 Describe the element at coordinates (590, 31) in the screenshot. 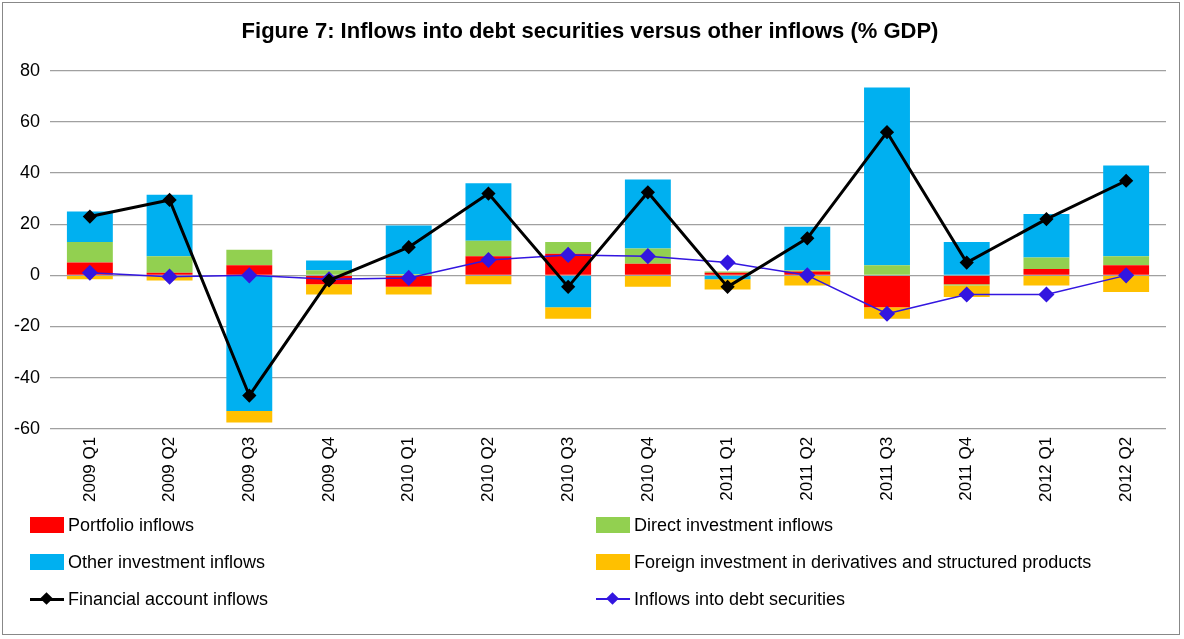

I see `chart-title: Figure 7: Inflows into debt securities versus other inflows (% GDP)` at that location.